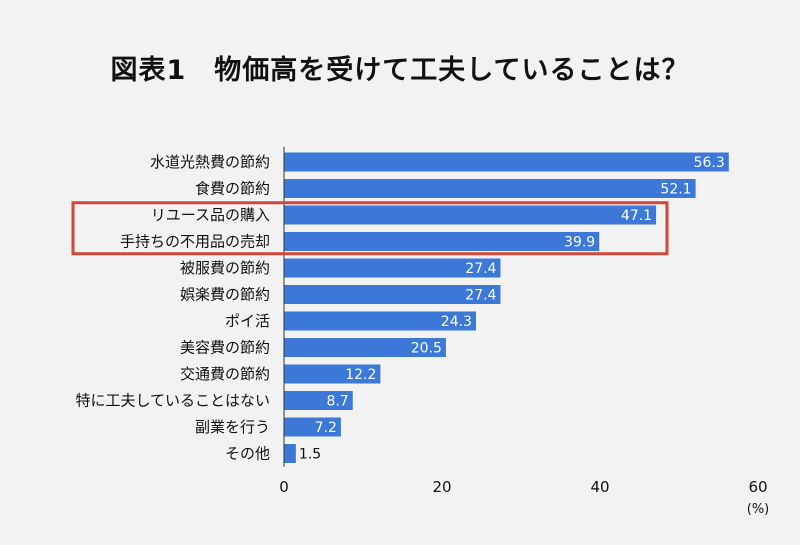  Describe the element at coordinates (225, 374) in the screenshot. I see `category-label: 交通費の節約` at that location.